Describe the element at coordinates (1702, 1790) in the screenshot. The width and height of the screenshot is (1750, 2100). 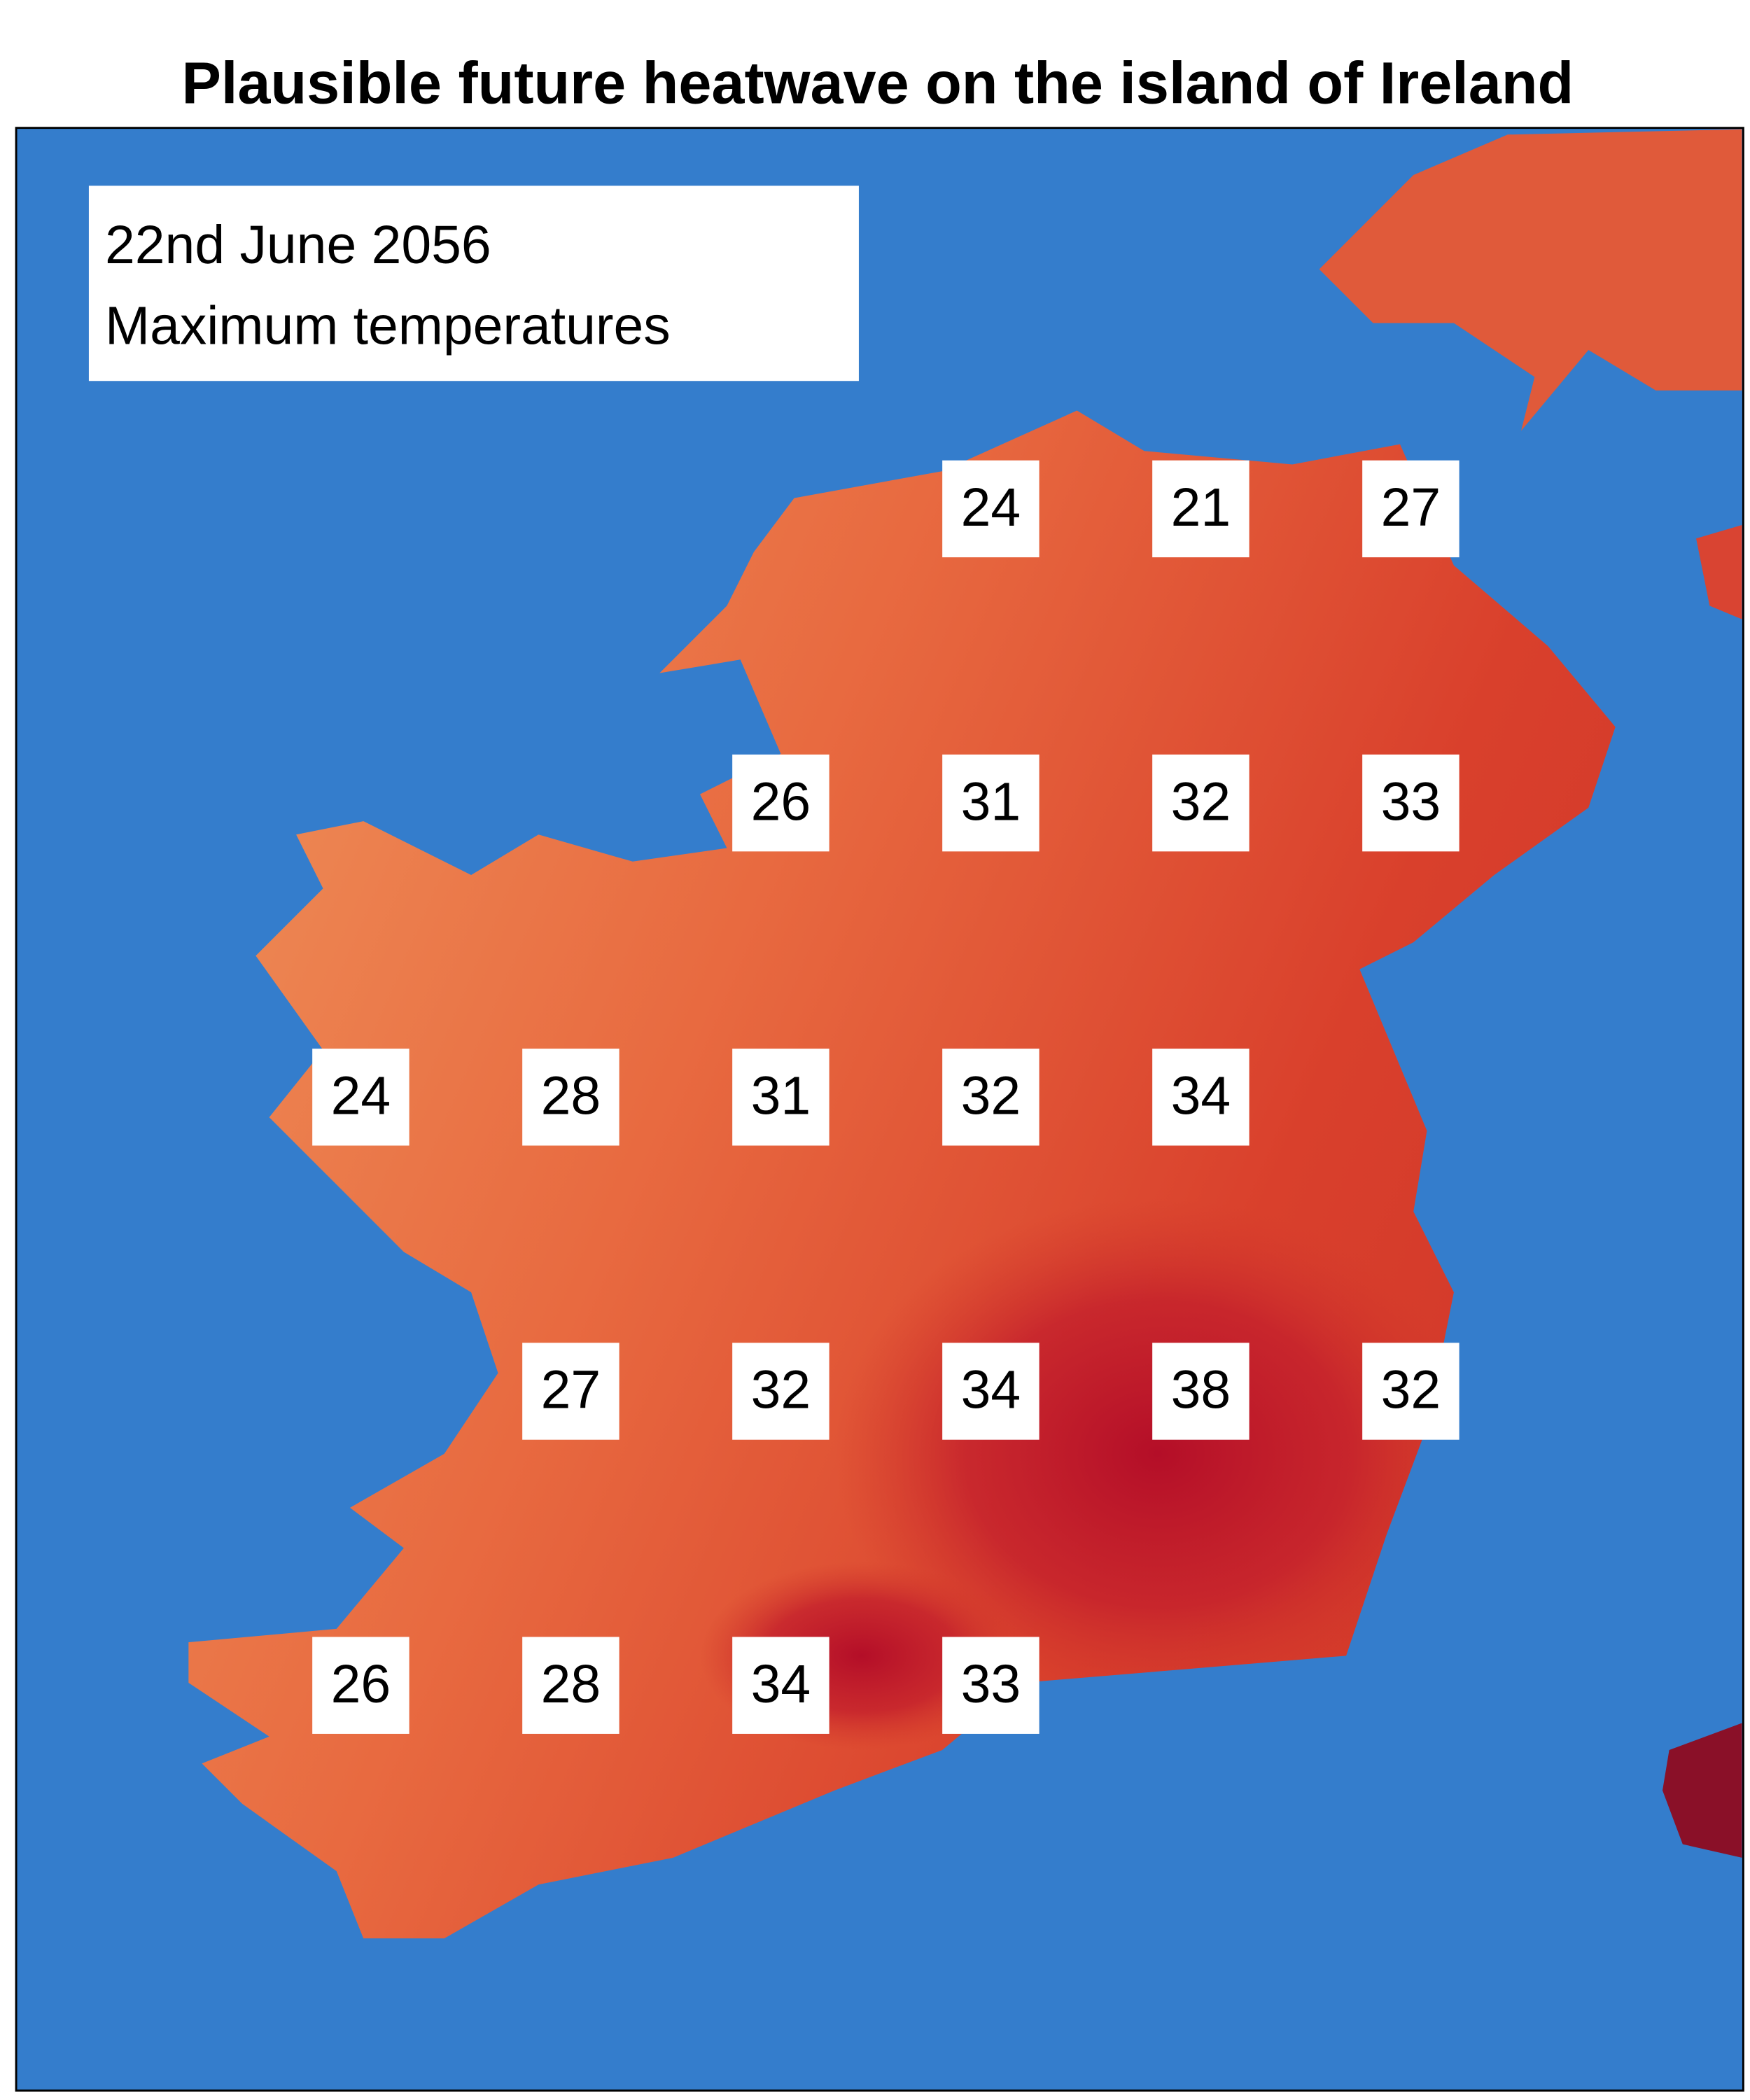
I see `wales-land` at that location.